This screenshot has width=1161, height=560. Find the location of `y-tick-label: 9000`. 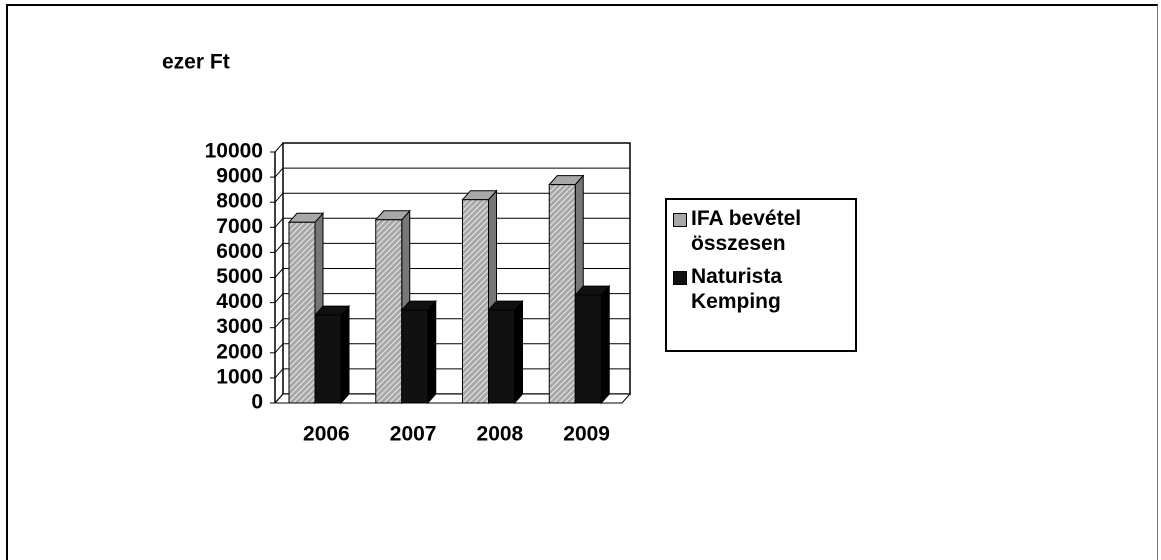

y-tick-label: 9000 is located at coordinates (239, 176).